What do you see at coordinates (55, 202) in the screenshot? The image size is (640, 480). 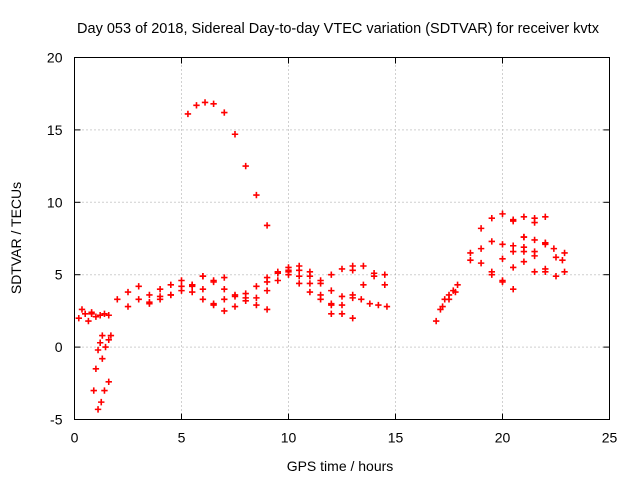 I see `y-tick-label: 10` at bounding box center [55, 202].